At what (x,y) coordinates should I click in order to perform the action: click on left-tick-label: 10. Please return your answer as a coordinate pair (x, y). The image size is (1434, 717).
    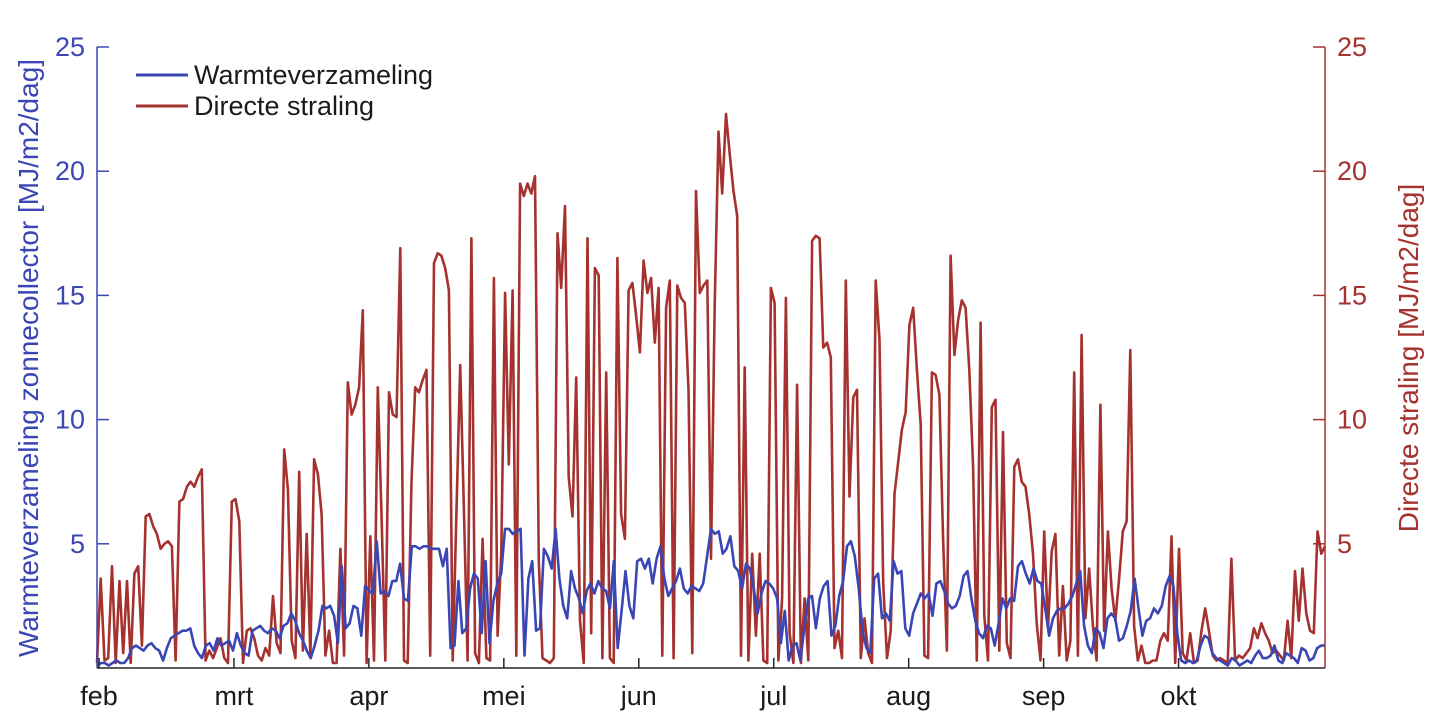
    Looking at the image, I should click on (70, 420).